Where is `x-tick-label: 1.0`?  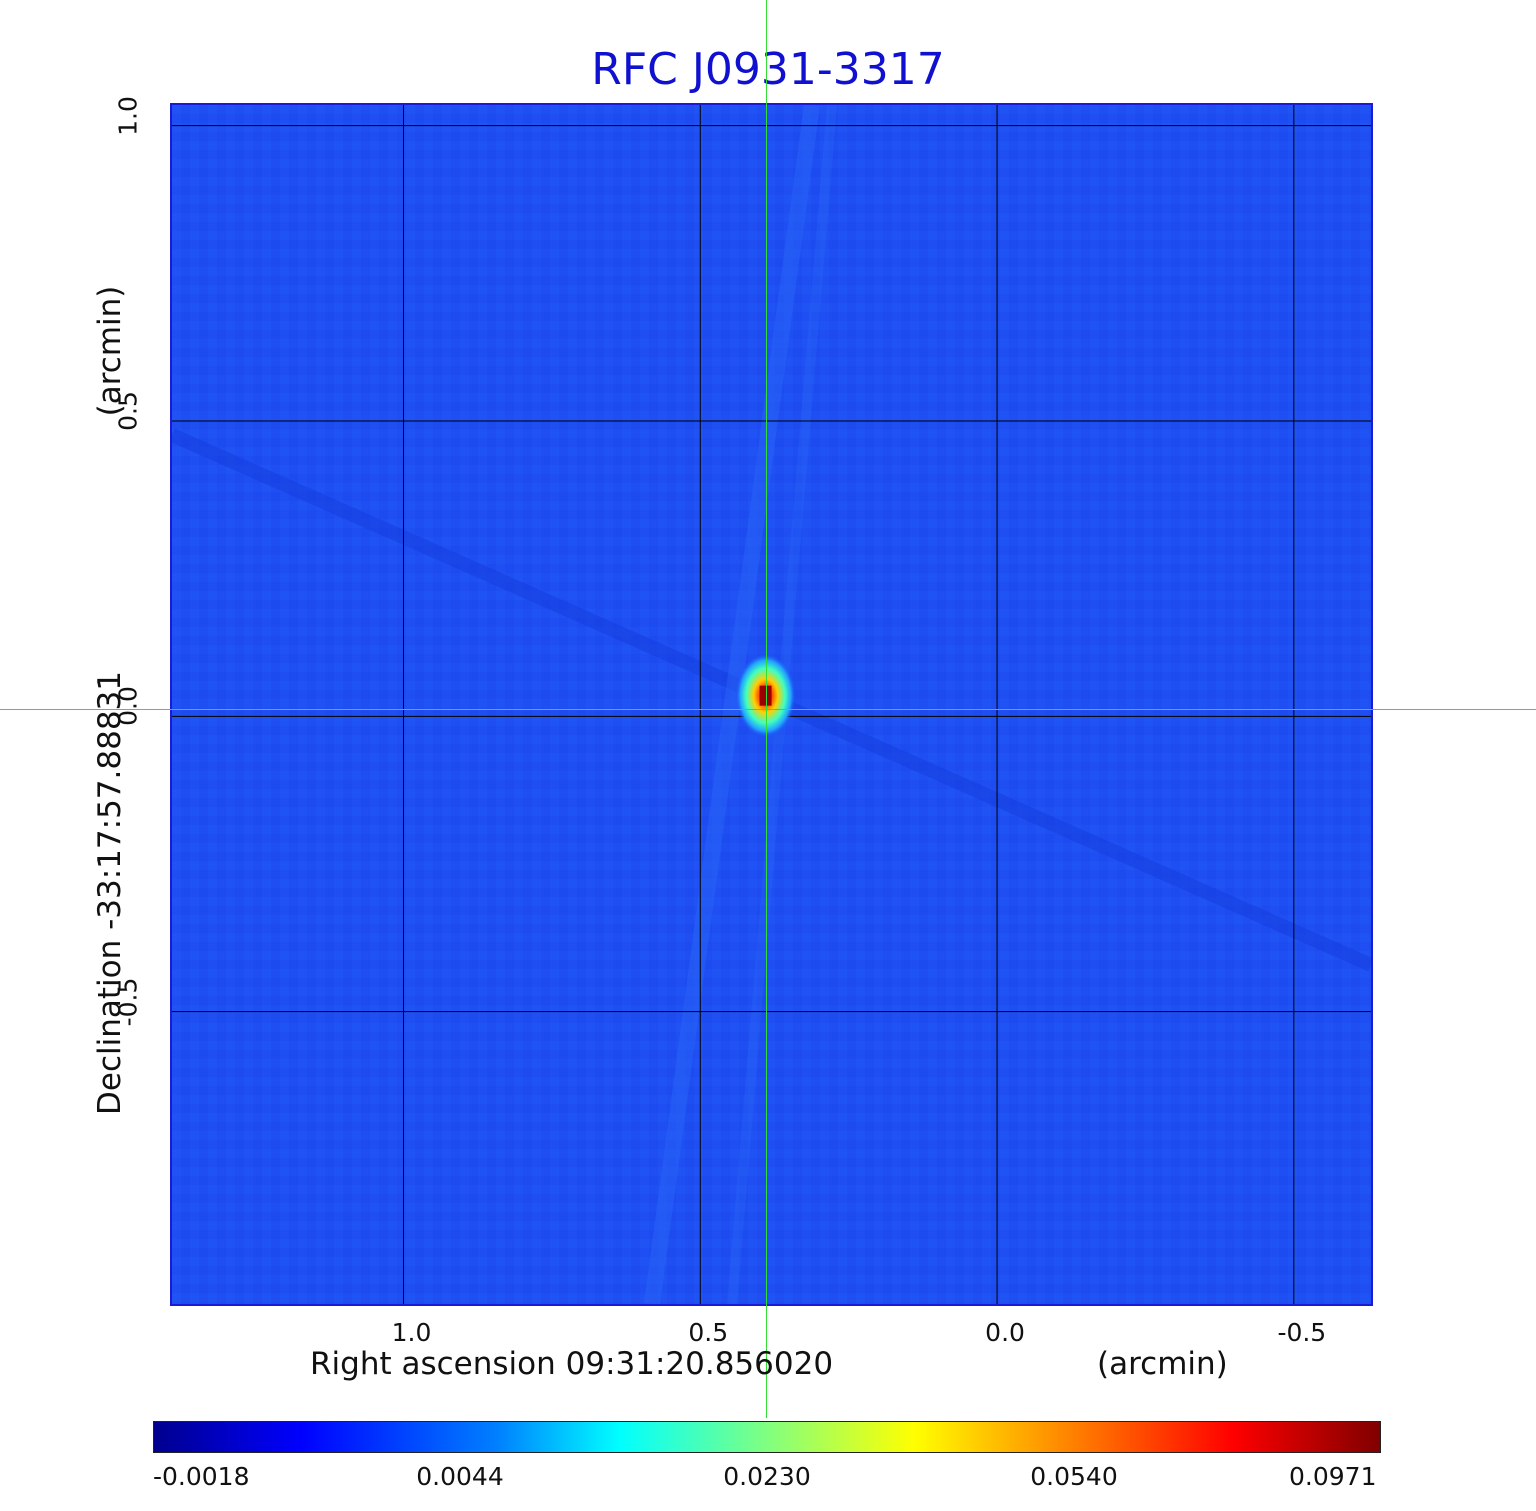 x-tick-label: 1.0 is located at coordinates (411, 1332).